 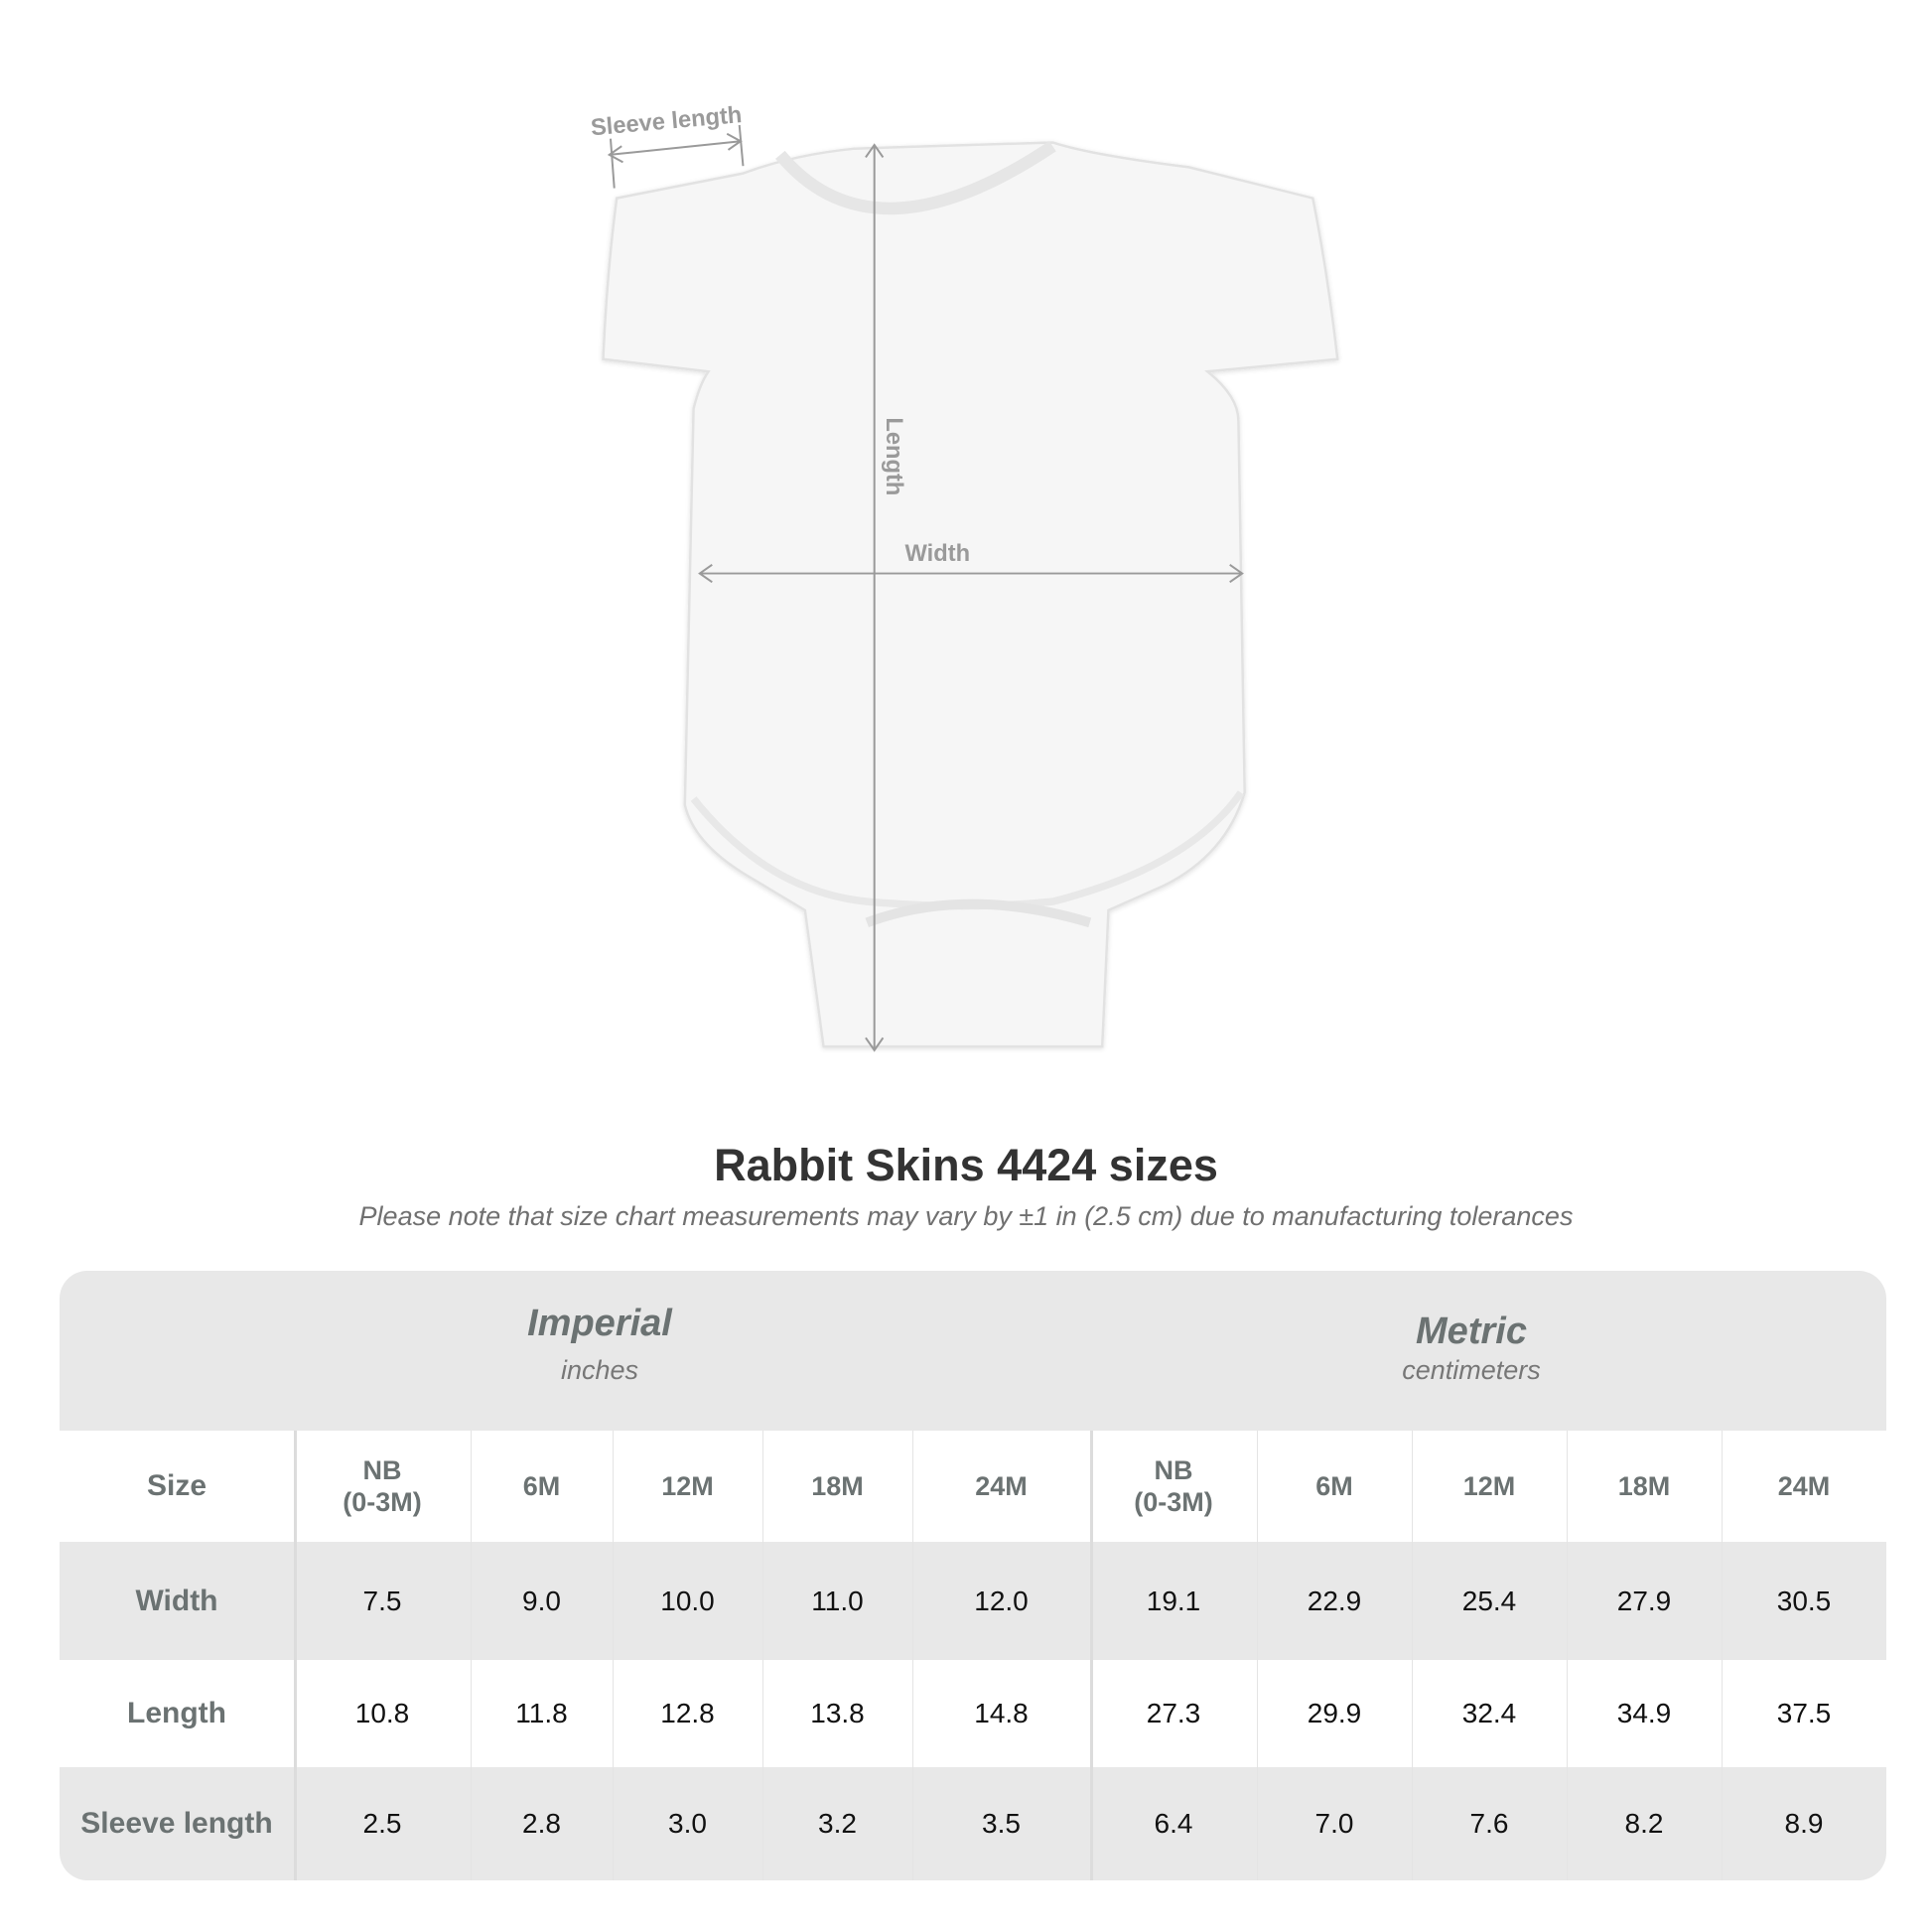 What do you see at coordinates (541, 1486) in the screenshot?
I see `imperial-size-header: 6M` at bounding box center [541, 1486].